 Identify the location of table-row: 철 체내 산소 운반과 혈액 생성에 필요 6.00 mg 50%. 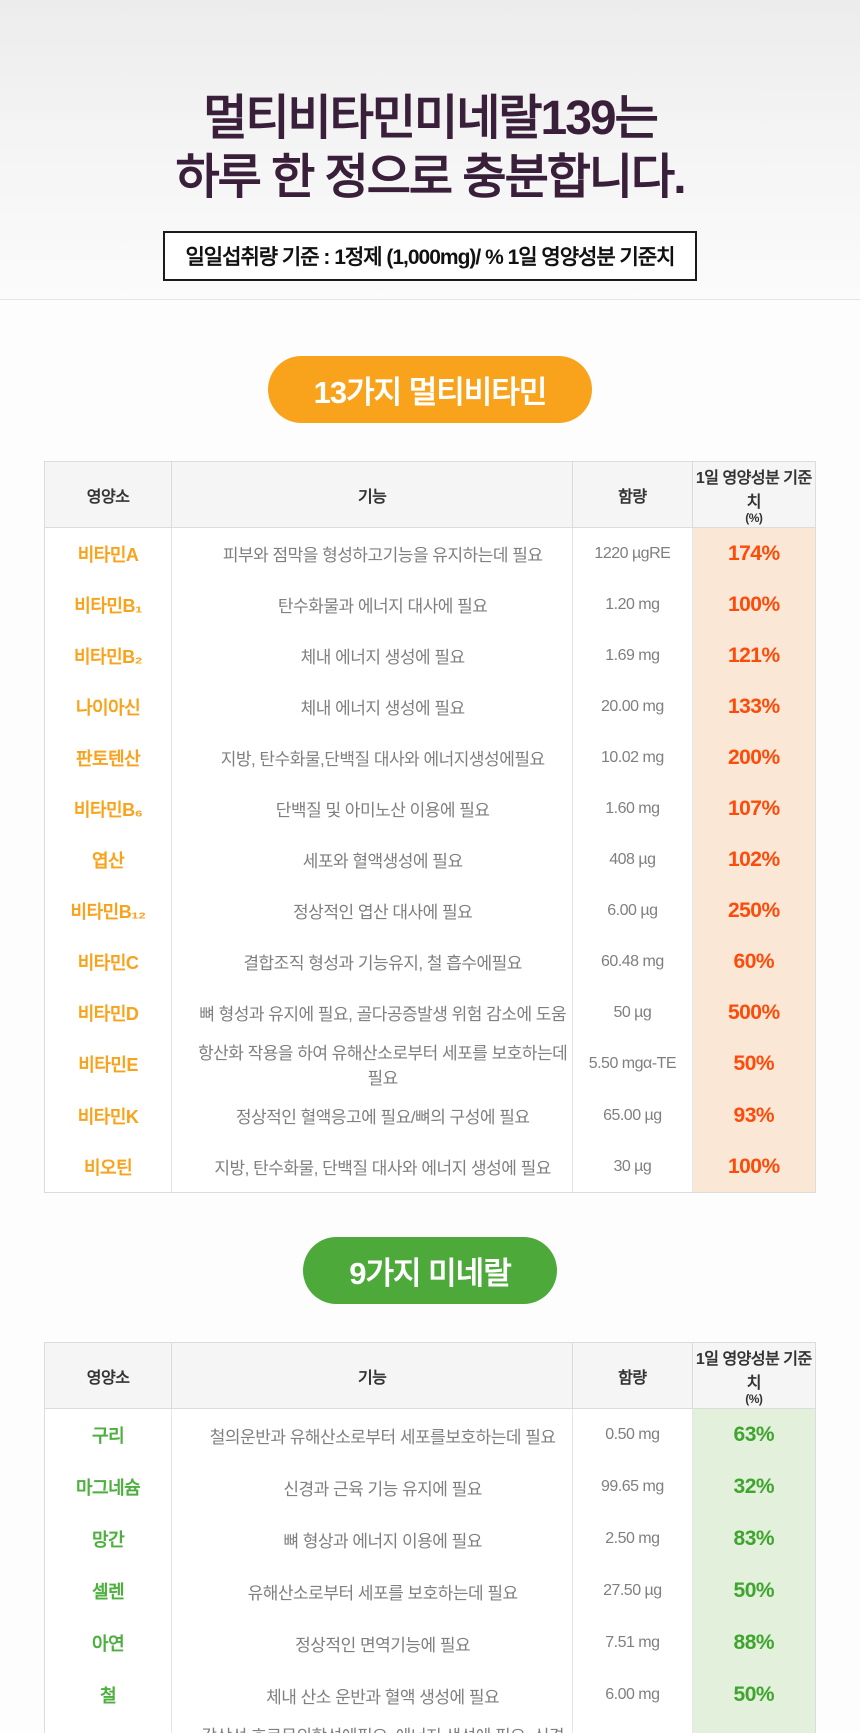
(430, 1695).